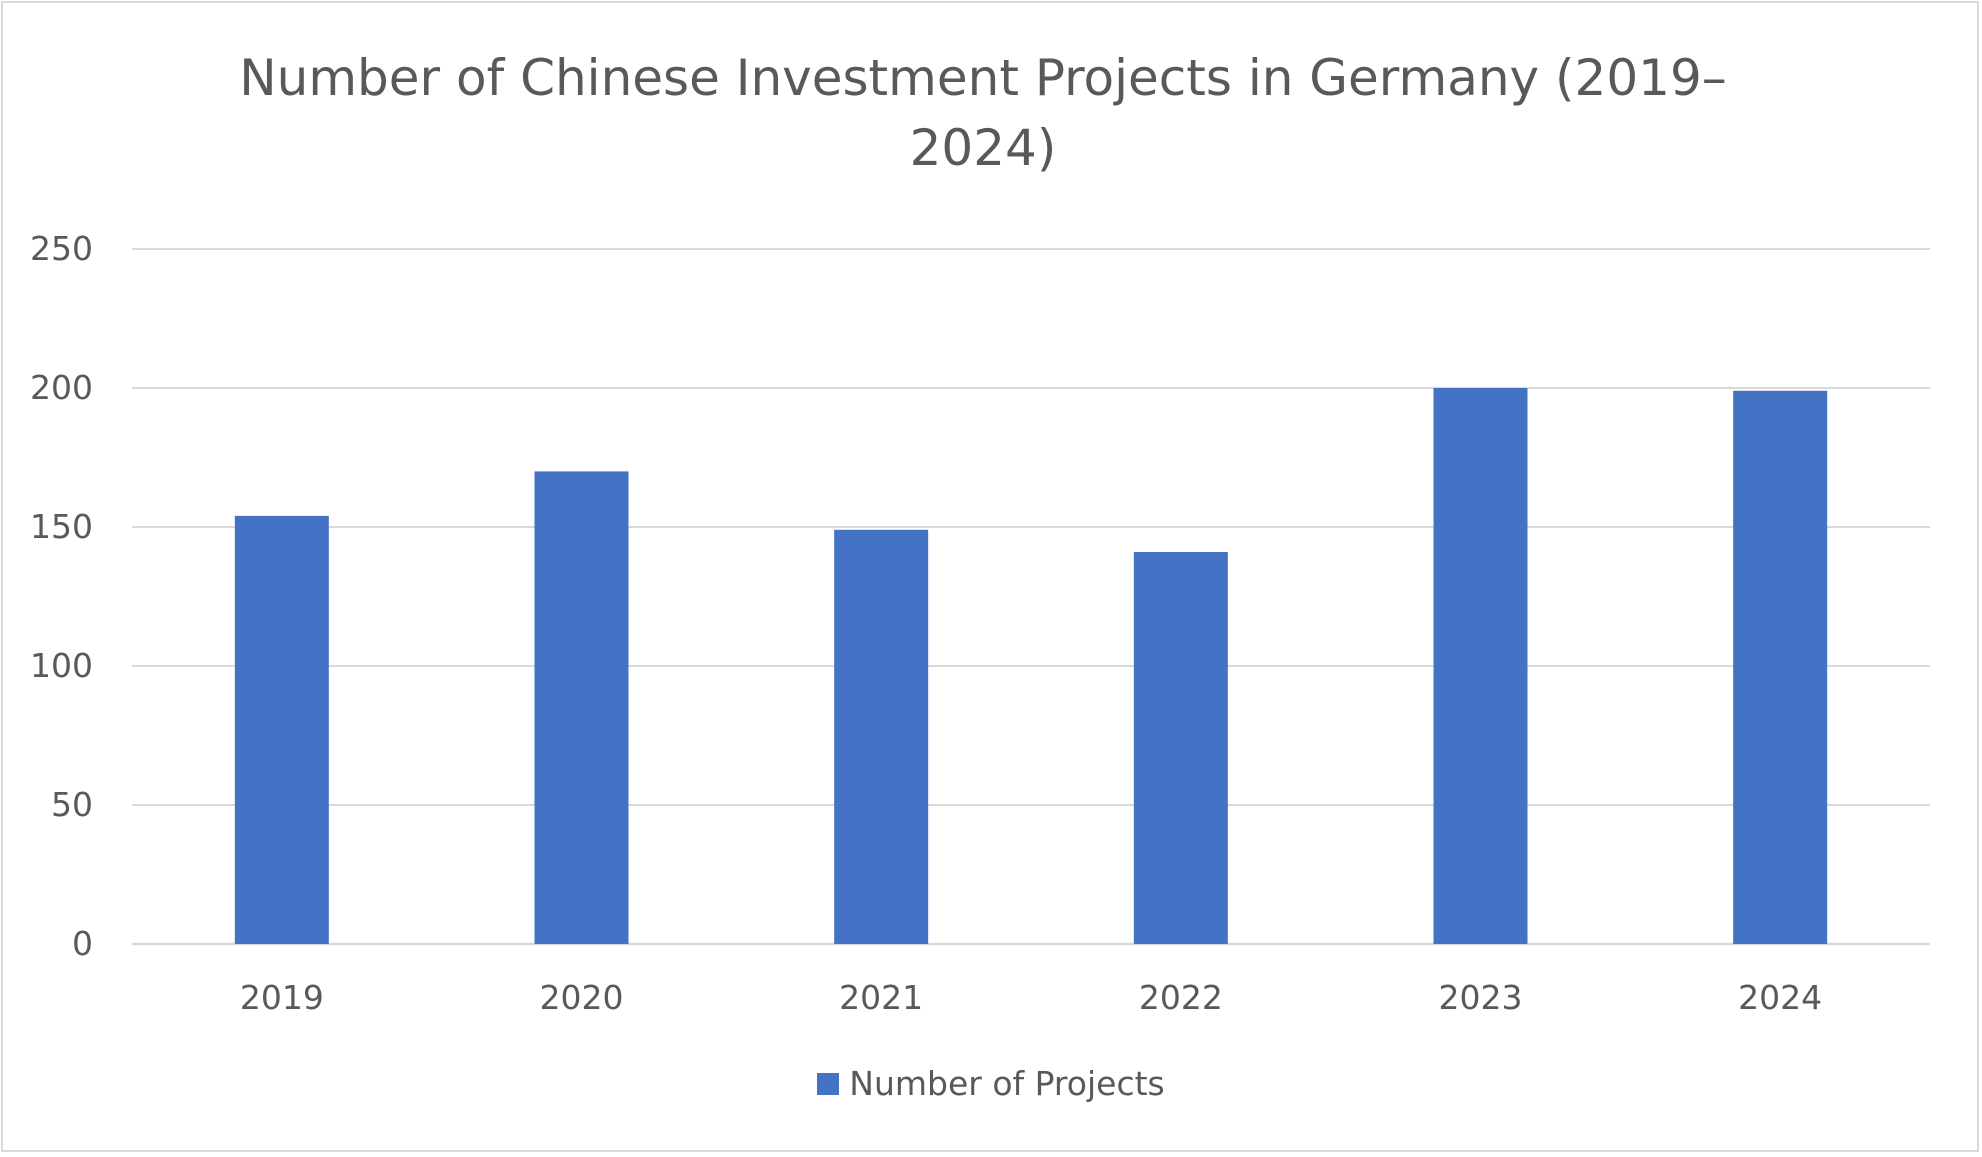 This screenshot has height=1157, width=1982. I want to click on x-tick-label-2020: 2020, so click(582, 997).